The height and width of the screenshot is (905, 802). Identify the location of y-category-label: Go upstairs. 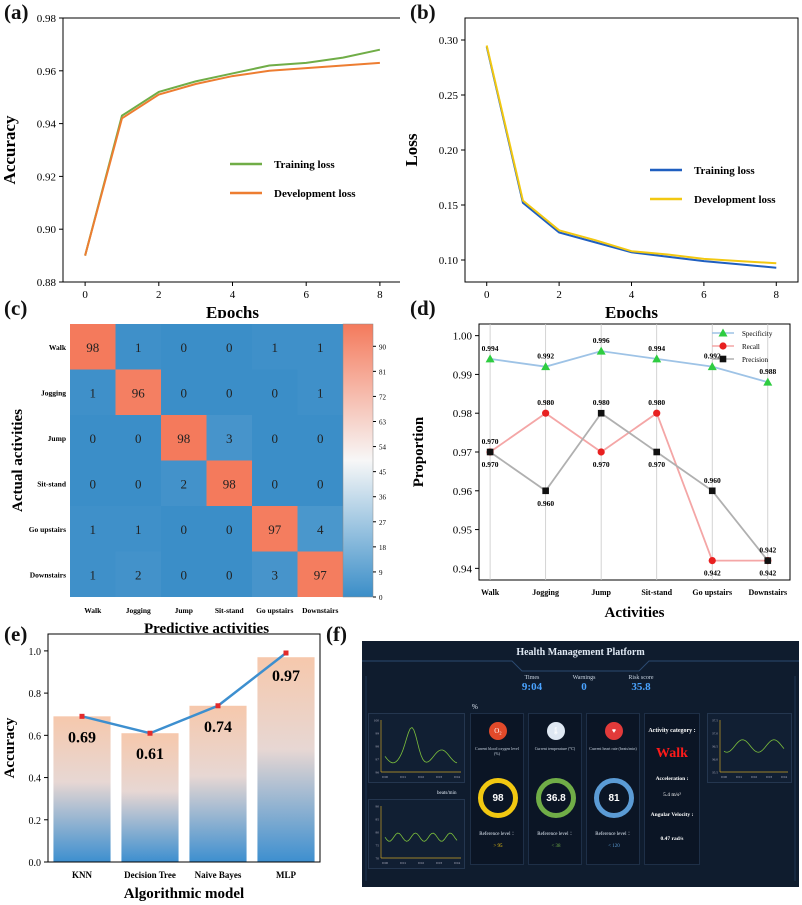
(47, 529).